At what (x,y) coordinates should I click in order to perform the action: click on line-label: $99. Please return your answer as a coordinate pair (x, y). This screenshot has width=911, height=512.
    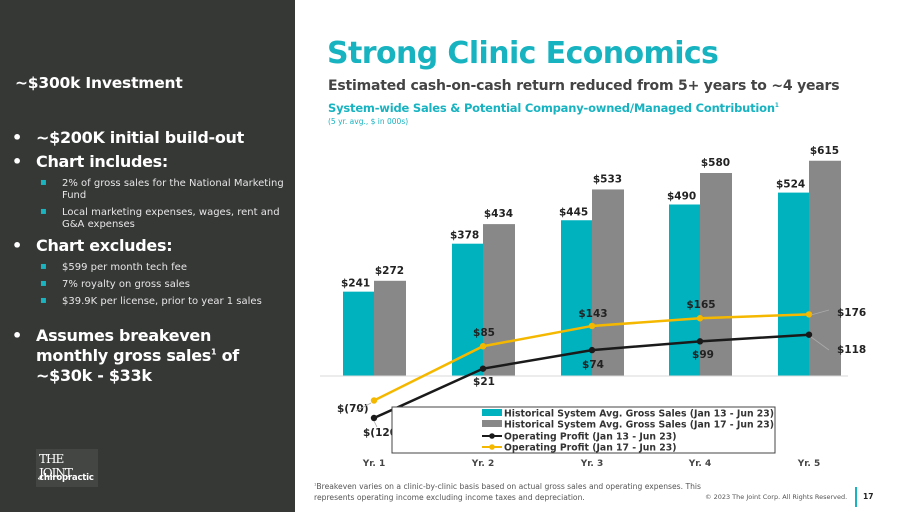
    Looking at the image, I should click on (703, 355).